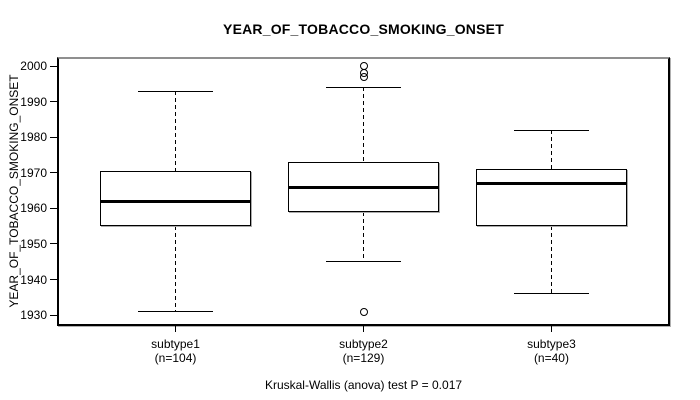 This screenshot has height=400, width=700. Describe the element at coordinates (363, 29) in the screenshot. I see `chart-title: YEAR_OF_TOBACCO_SMOKING_ONSET` at that location.